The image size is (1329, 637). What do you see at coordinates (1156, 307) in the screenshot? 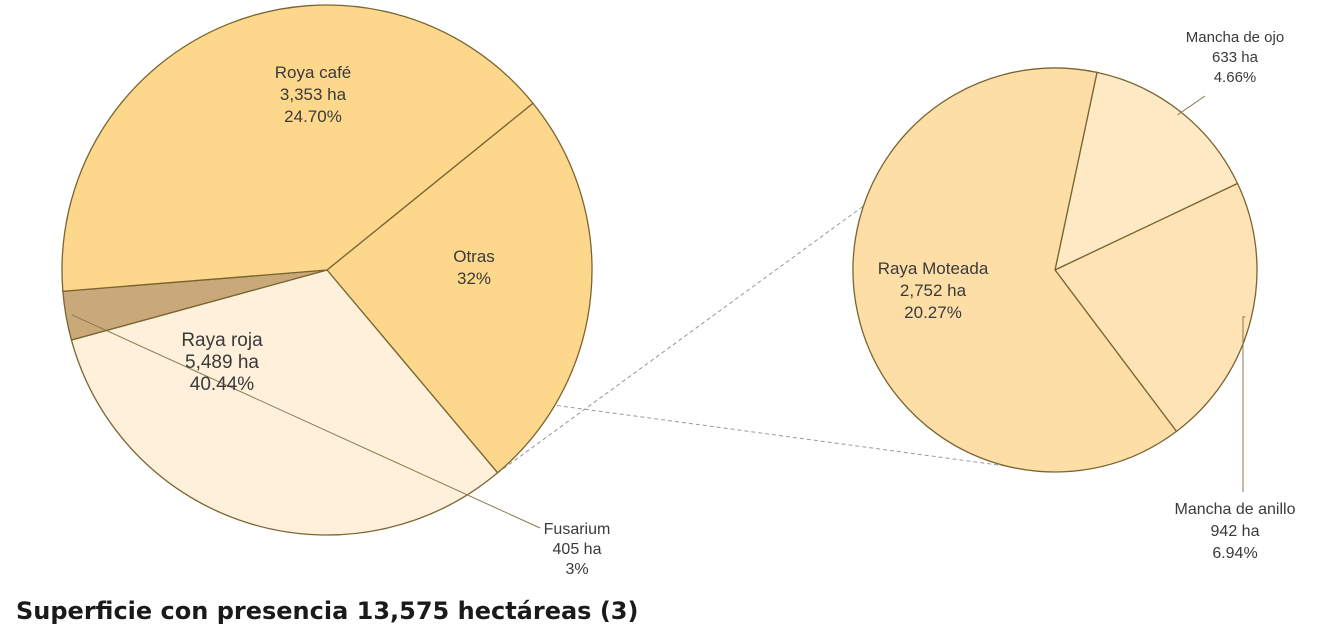
I see `slice-mancha-de-anillo` at bounding box center [1156, 307].